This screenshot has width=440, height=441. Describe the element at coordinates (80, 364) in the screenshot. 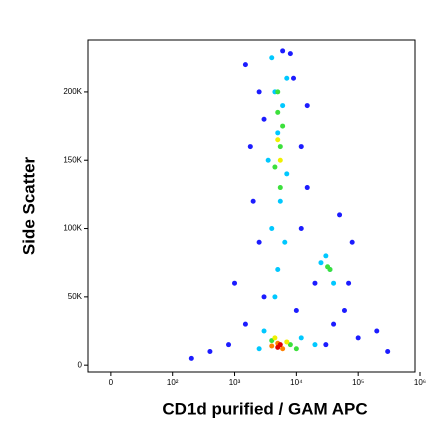

I see `y-tick-label: 0` at that location.